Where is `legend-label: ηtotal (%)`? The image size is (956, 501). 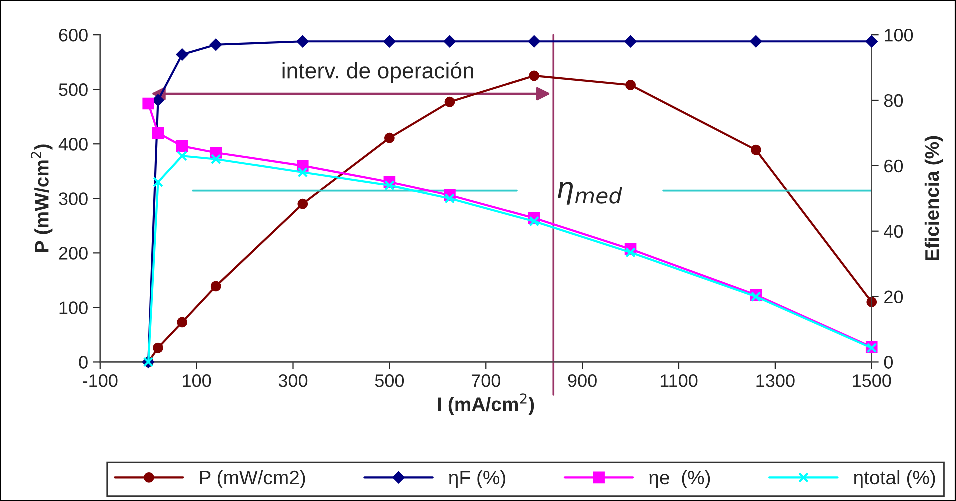
legend-label: ηtotal (%) is located at coordinates (895, 479).